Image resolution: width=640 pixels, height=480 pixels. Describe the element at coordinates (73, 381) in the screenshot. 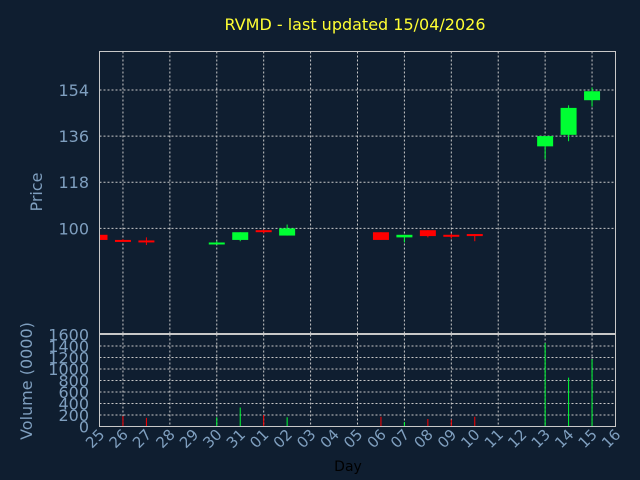

I see `volume-tick-label: 800` at that location.